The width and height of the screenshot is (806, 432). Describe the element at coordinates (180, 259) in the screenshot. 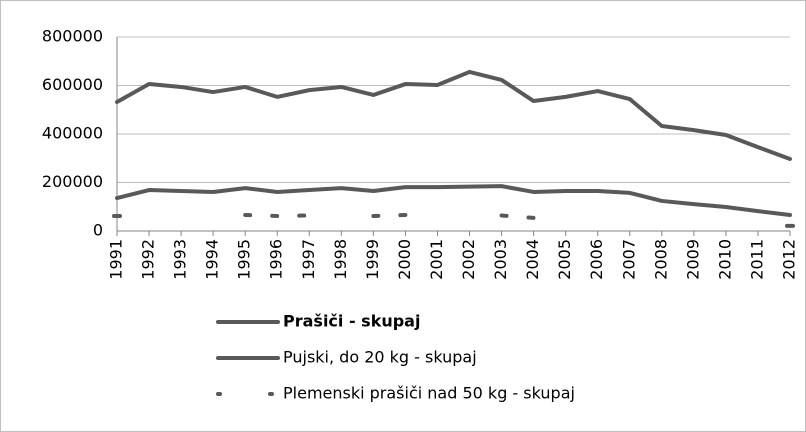

I see `x-tick-label: 1993` at that location.